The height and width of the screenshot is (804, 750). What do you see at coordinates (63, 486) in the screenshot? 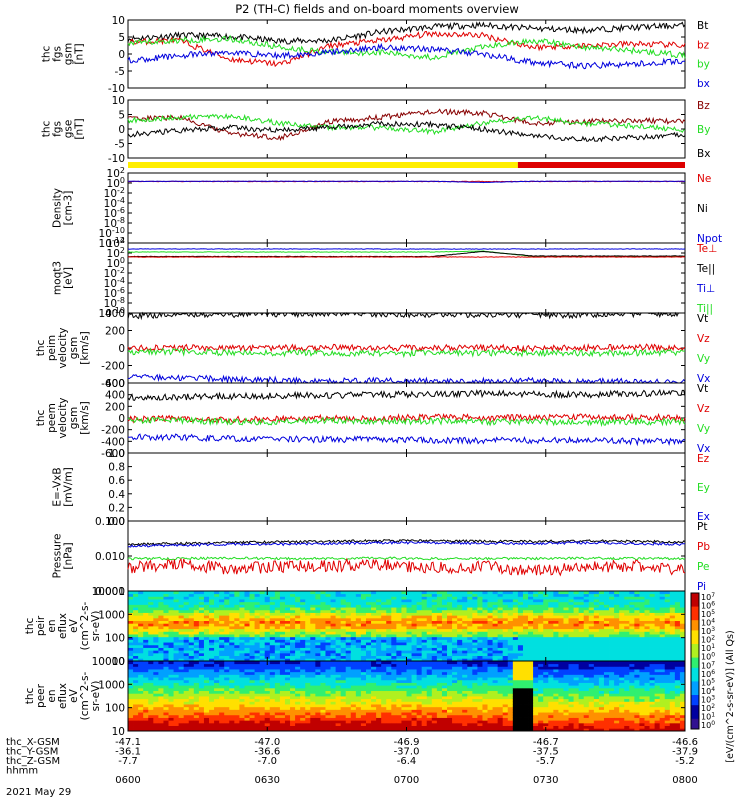
I see `y-axis-label: E=-VxB[mV/m]` at bounding box center [63, 486].